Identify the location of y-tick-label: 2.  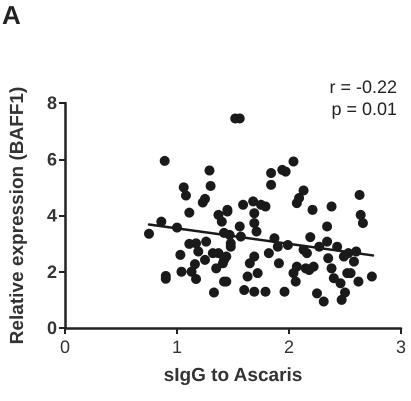
(51, 272).